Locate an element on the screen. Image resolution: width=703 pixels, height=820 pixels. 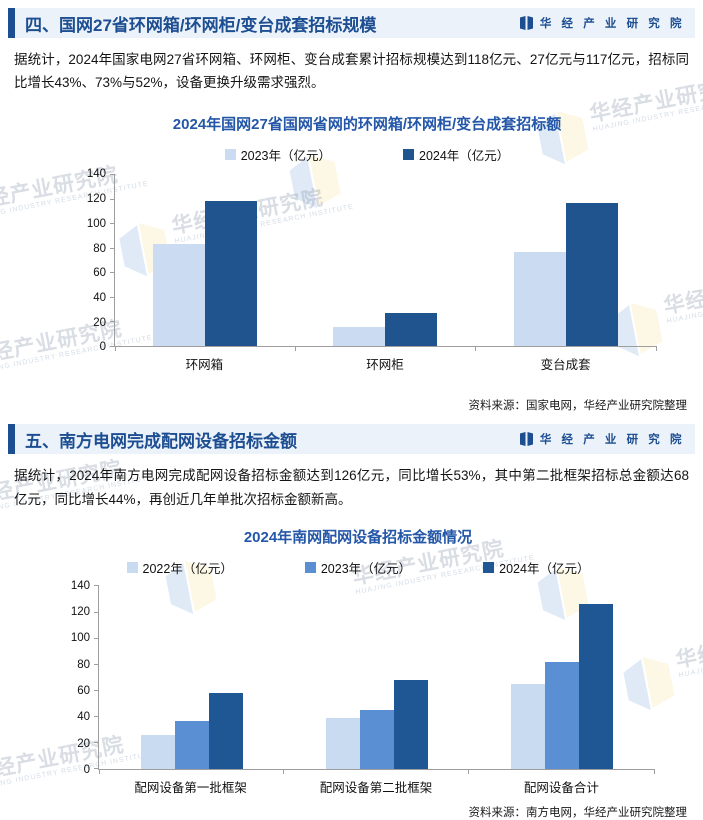
section-1-header: 四、国网27省环网箱/环网柜/变台成套招标规模 华 经 产 业 研 究 院 is located at coordinates (351, 23).